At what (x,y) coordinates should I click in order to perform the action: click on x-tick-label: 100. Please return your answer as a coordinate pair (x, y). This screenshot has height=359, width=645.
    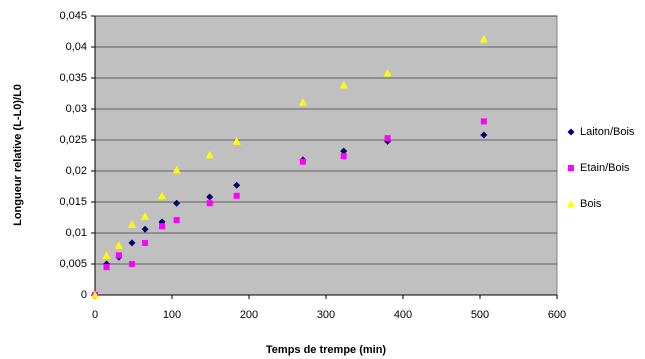
    Looking at the image, I should click on (172, 315).